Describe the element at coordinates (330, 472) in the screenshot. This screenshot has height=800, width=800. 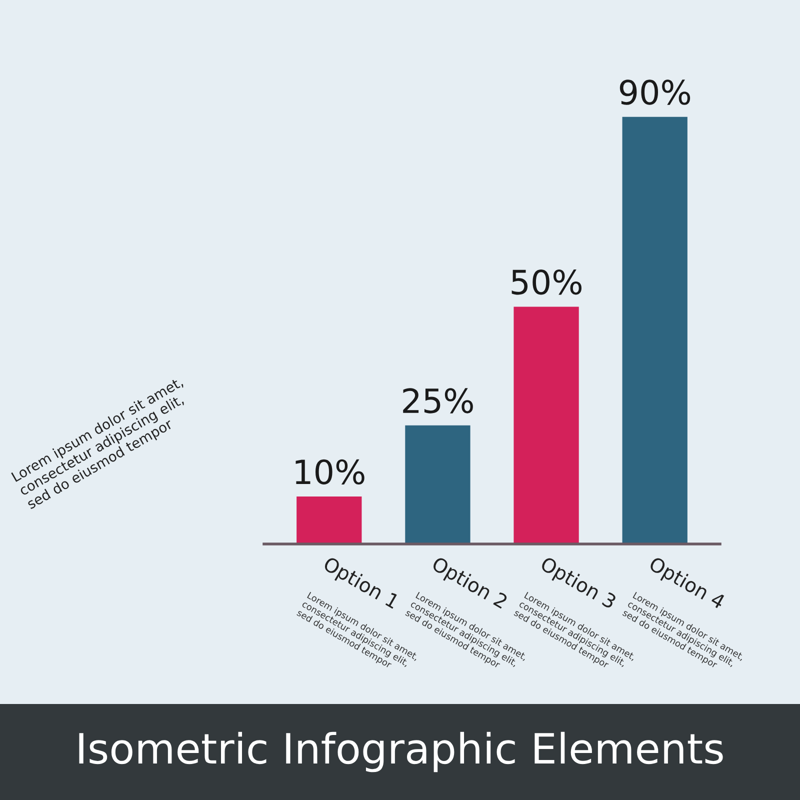
I see `data-label: 10%` at that location.